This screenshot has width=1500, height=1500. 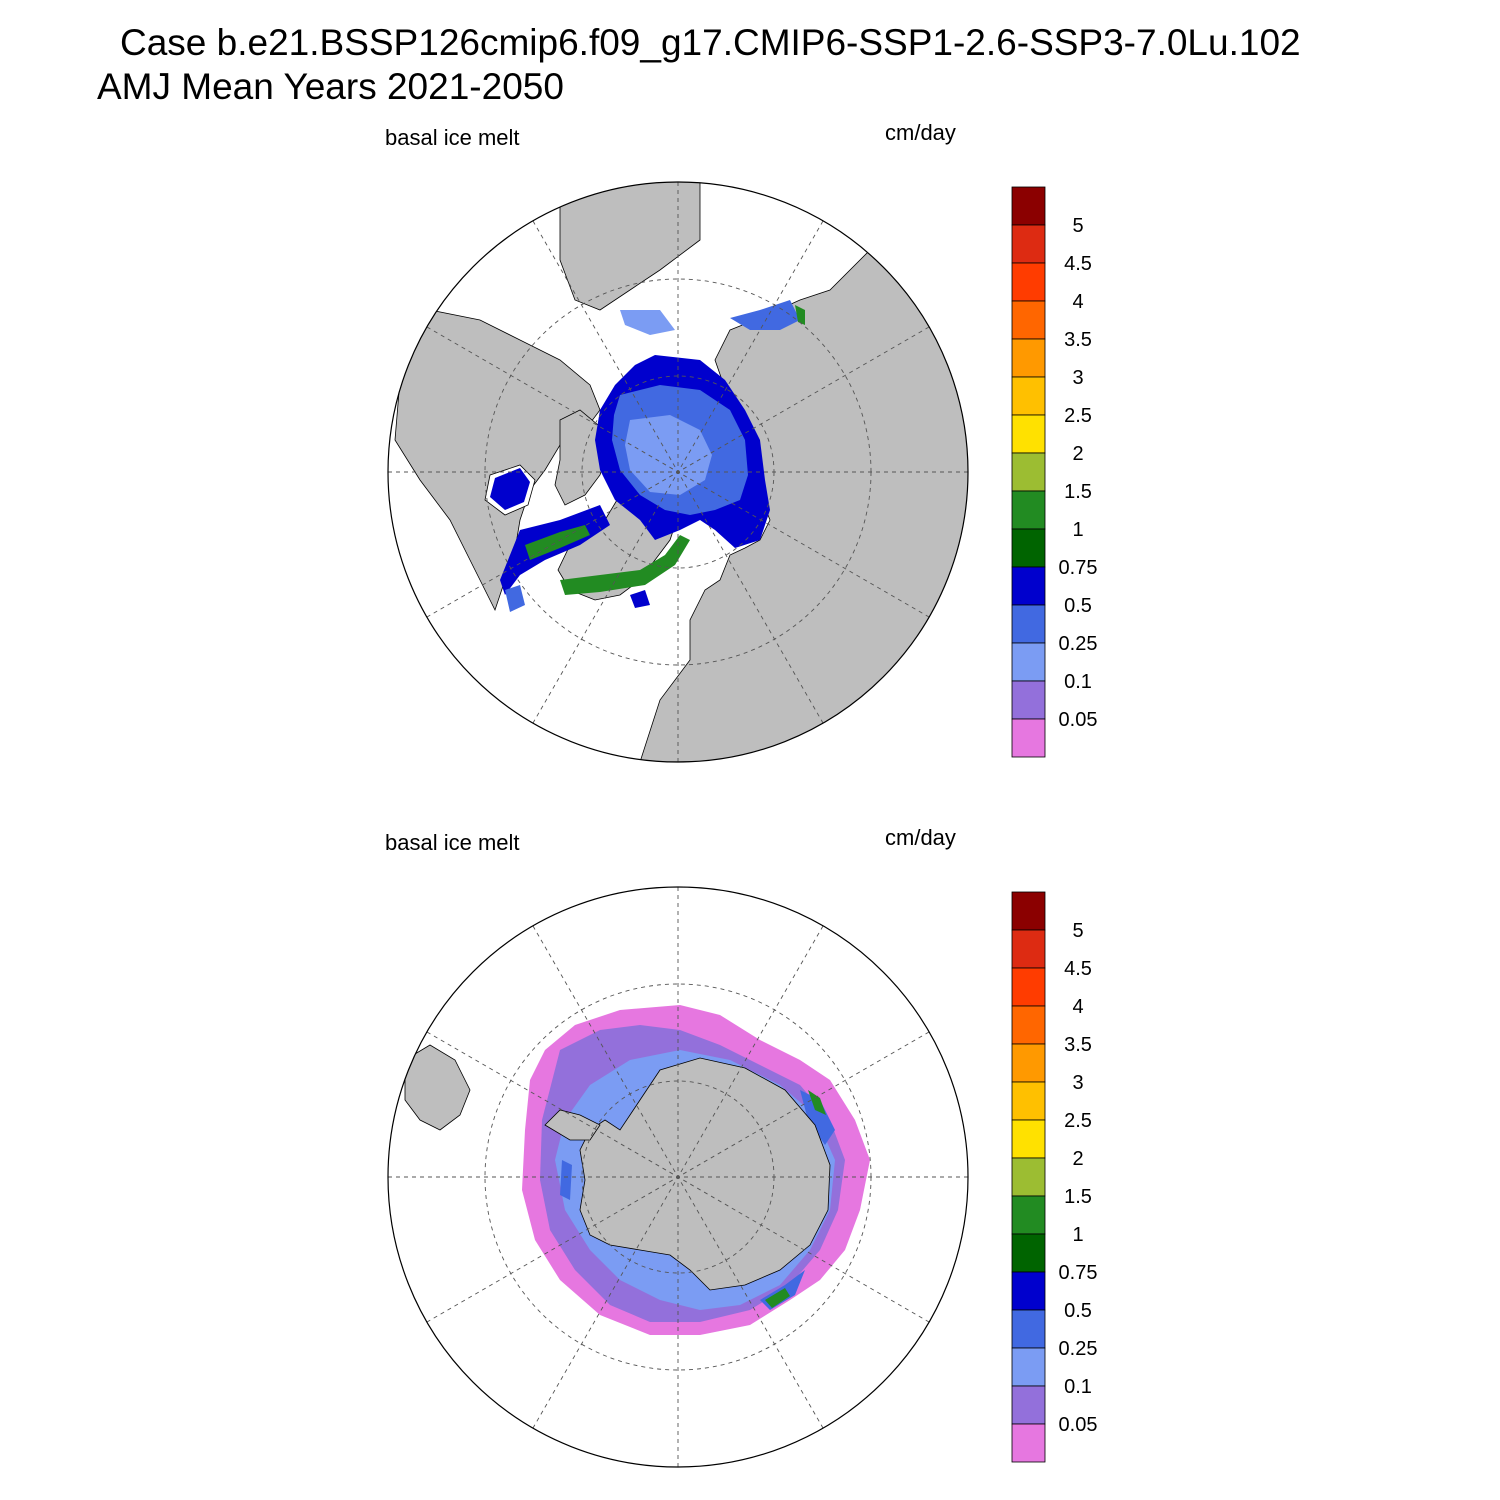 What do you see at coordinates (1054, 1177) in the screenshot?
I see `south-colorbar: 5 4.5 4 3.5 3 2.5 2 1.5 1 0.75 0.5 0.25 0.1 0.05` at bounding box center [1054, 1177].